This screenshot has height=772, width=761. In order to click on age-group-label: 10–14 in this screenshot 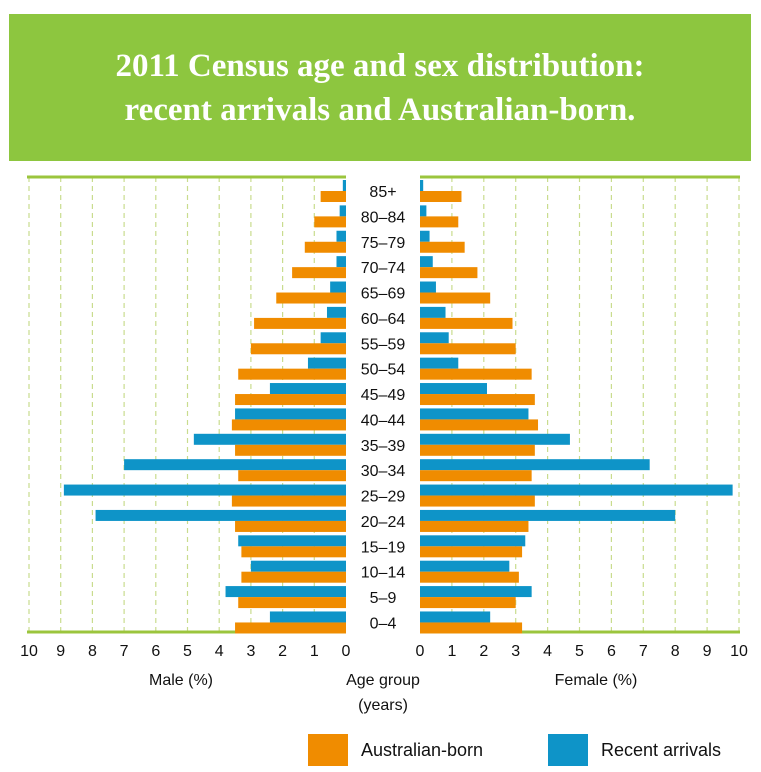, I will do `click(383, 573)`.